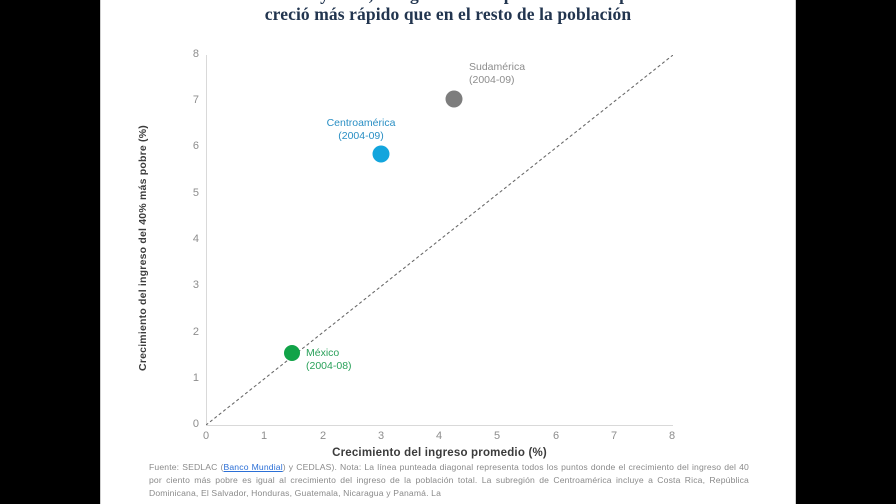  I want to click on data-point-mexico, so click(292, 353).